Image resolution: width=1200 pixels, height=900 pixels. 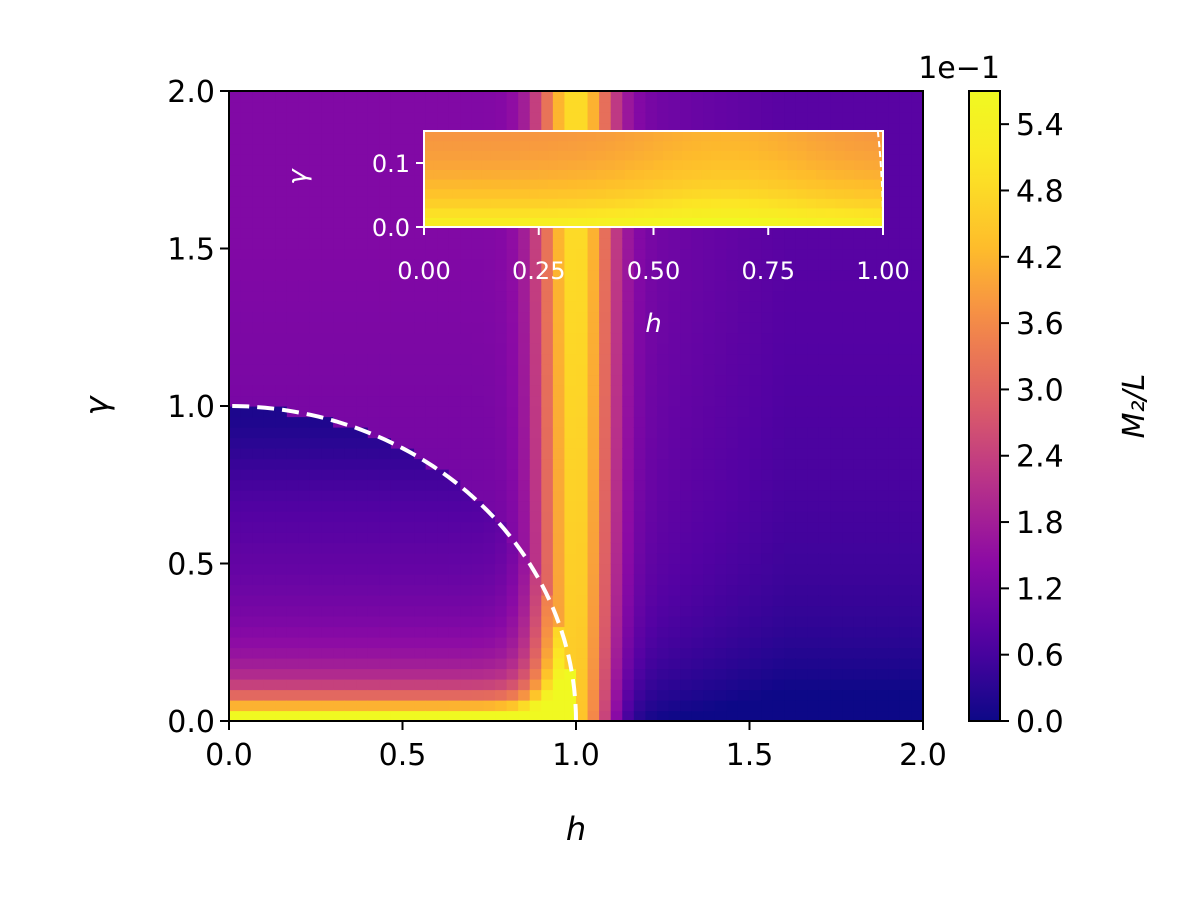 I want to click on inset-x-tick-label: 1.00, so click(x=882, y=271).